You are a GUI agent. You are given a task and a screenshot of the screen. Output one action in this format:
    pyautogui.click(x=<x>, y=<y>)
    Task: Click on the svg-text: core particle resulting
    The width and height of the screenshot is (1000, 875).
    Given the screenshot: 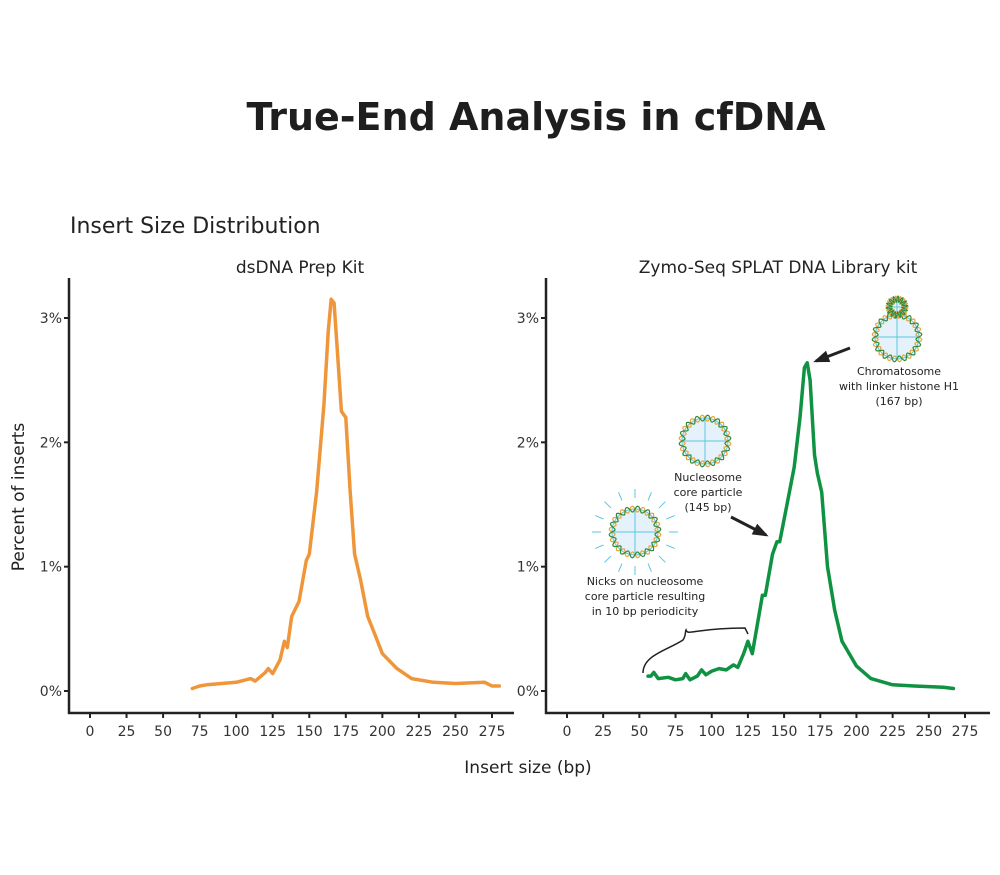 What is the action you would take?
    pyautogui.click(x=645, y=596)
    